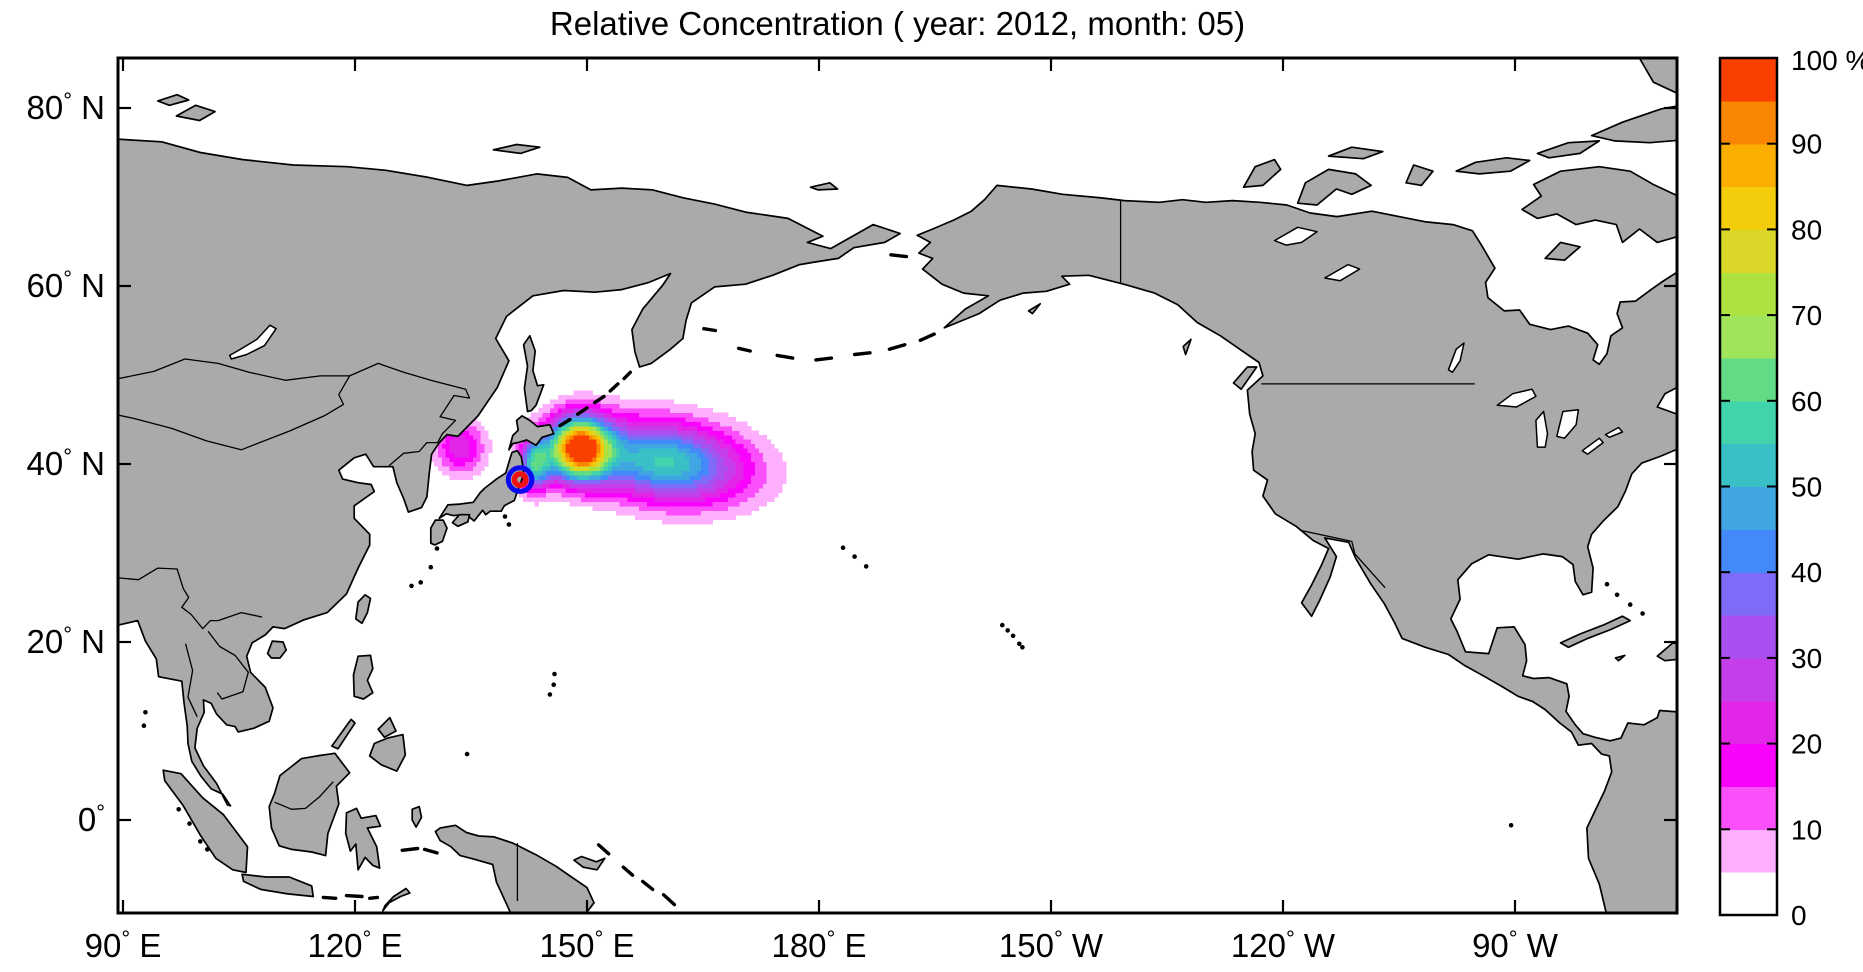 This screenshot has height=972, width=1863. Describe the element at coordinates (438, 532) in the screenshot. I see `landmass-kyushu` at that location.